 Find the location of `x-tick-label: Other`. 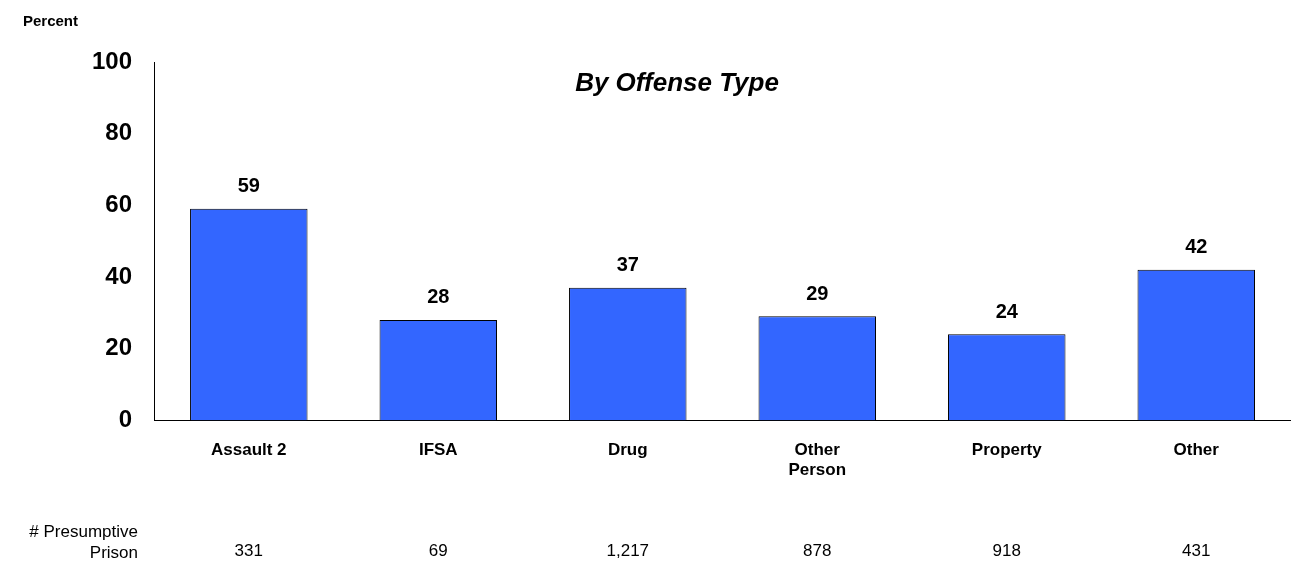

x-tick-label: Other is located at coordinates (1196, 450).